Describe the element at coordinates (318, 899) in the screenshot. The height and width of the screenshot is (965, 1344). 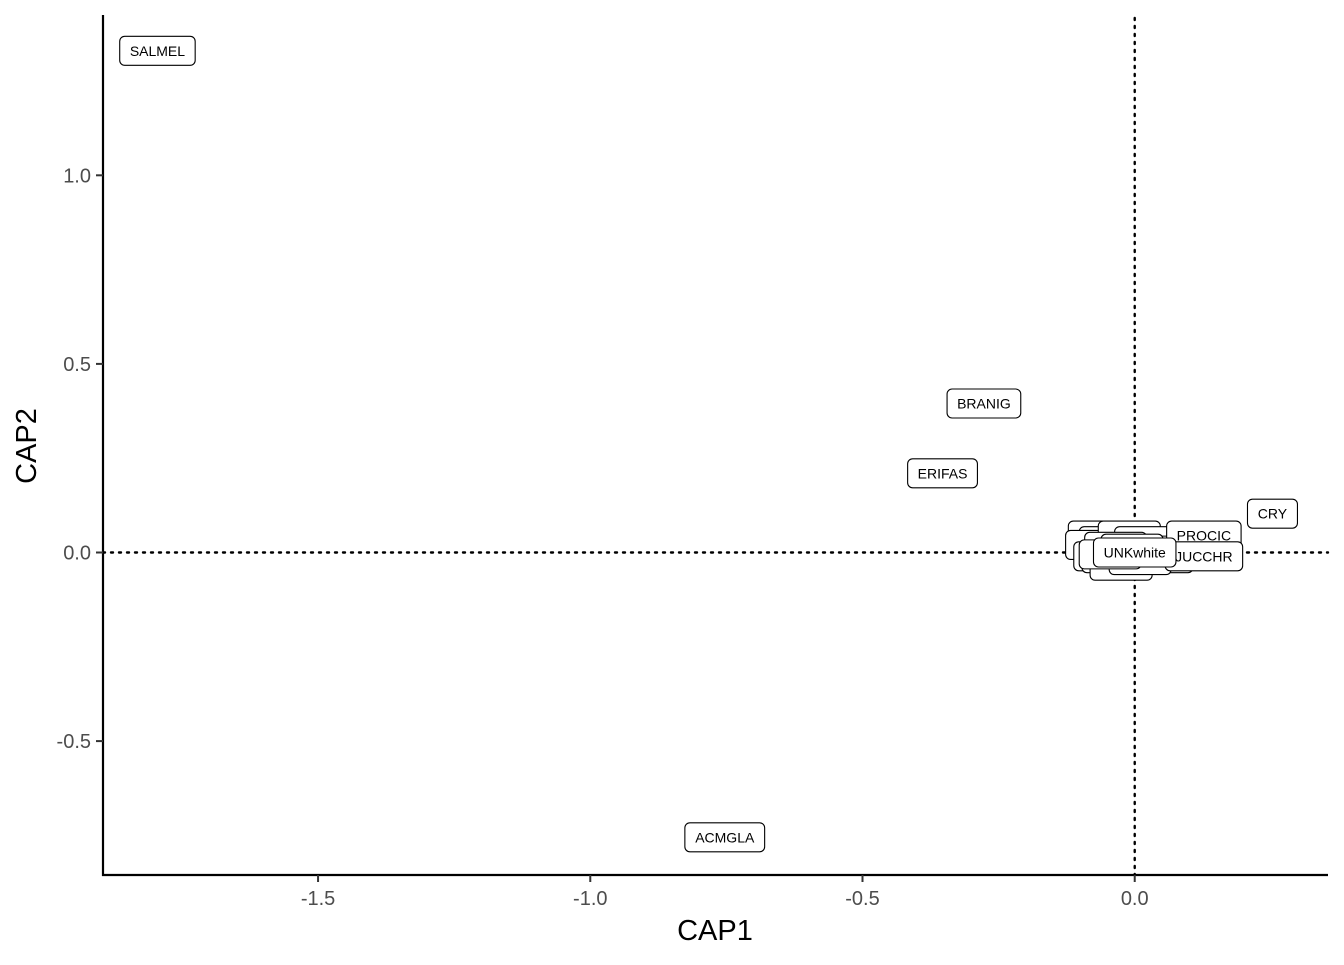
I see `x-tick-label: -1.5` at that location.